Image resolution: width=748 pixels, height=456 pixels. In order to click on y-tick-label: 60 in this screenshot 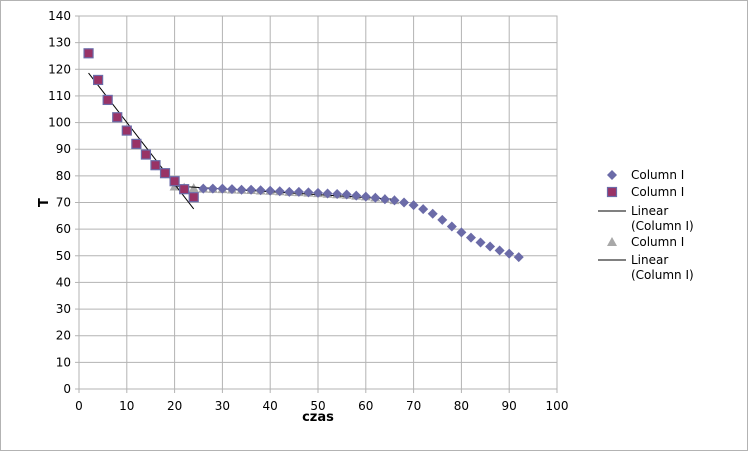, I will do `click(63, 229)`.